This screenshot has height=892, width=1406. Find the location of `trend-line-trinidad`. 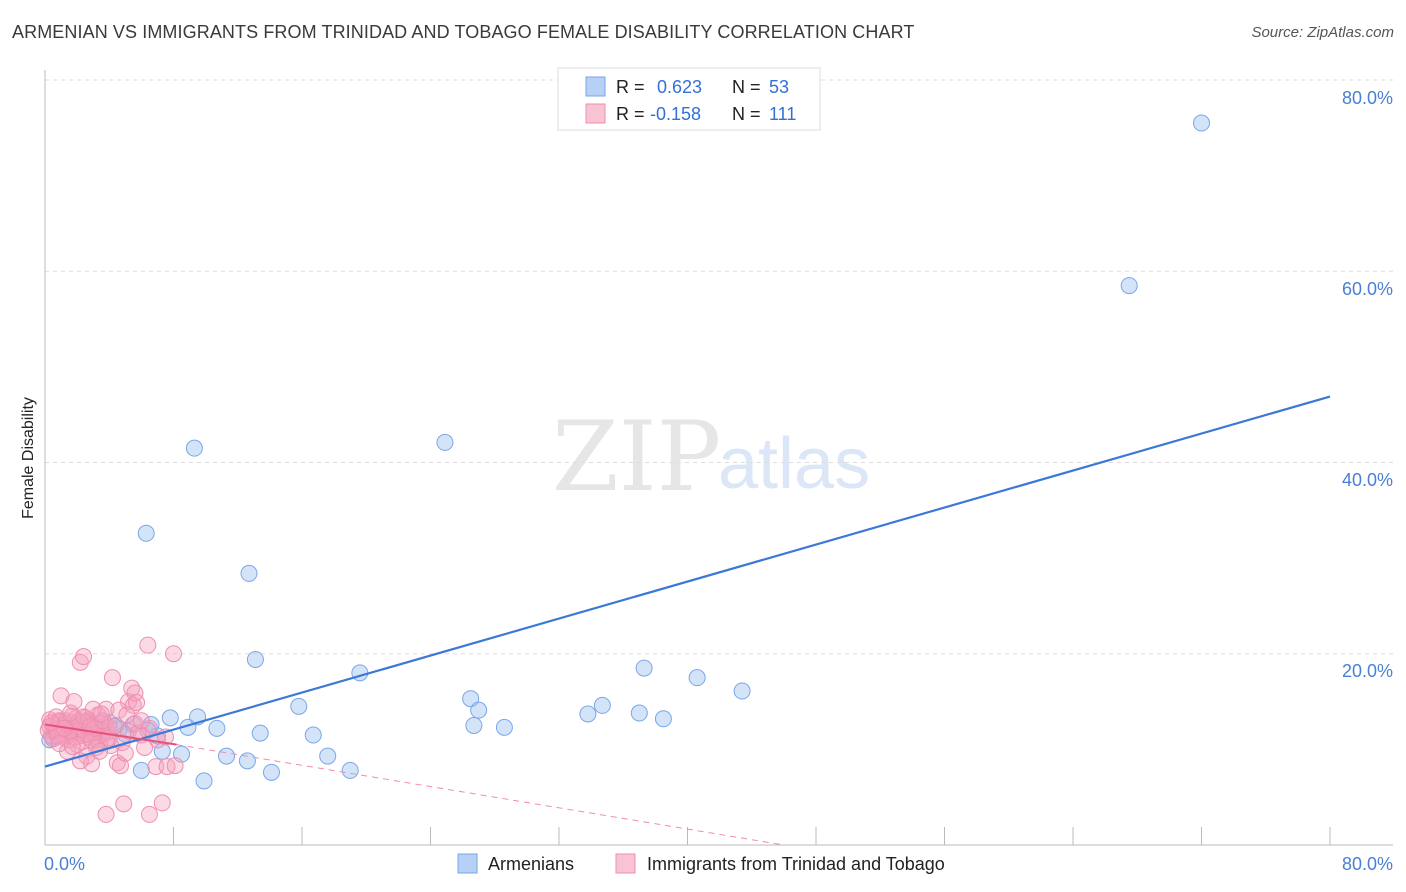

trend-line-trinidad is located at coordinates (110, 734).